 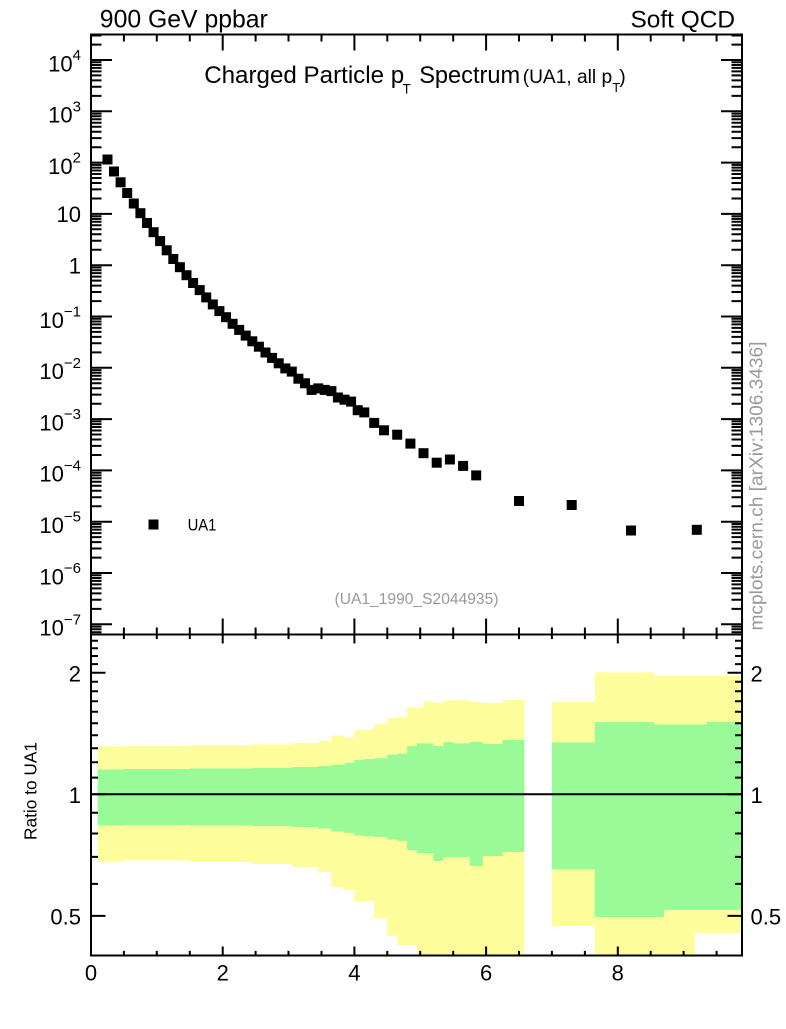 What do you see at coordinates (184, 19) in the screenshot?
I see `svg-text: 900 GeV ppbar` at bounding box center [184, 19].